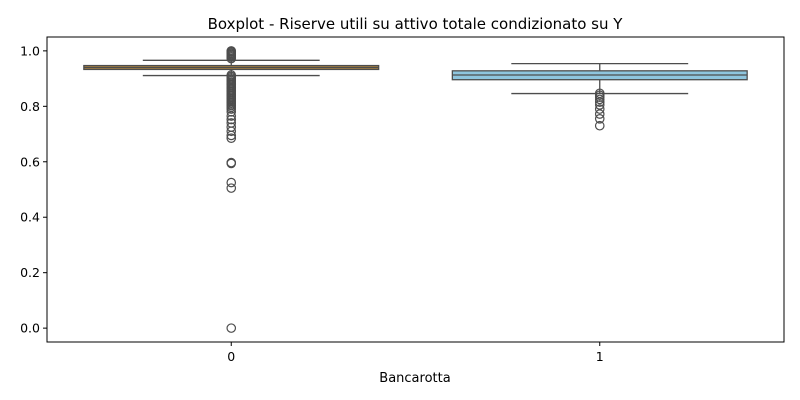  What do you see at coordinates (231, 356) in the screenshot?
I see `x-tick-label: 0` at bounding box center [231, 356].